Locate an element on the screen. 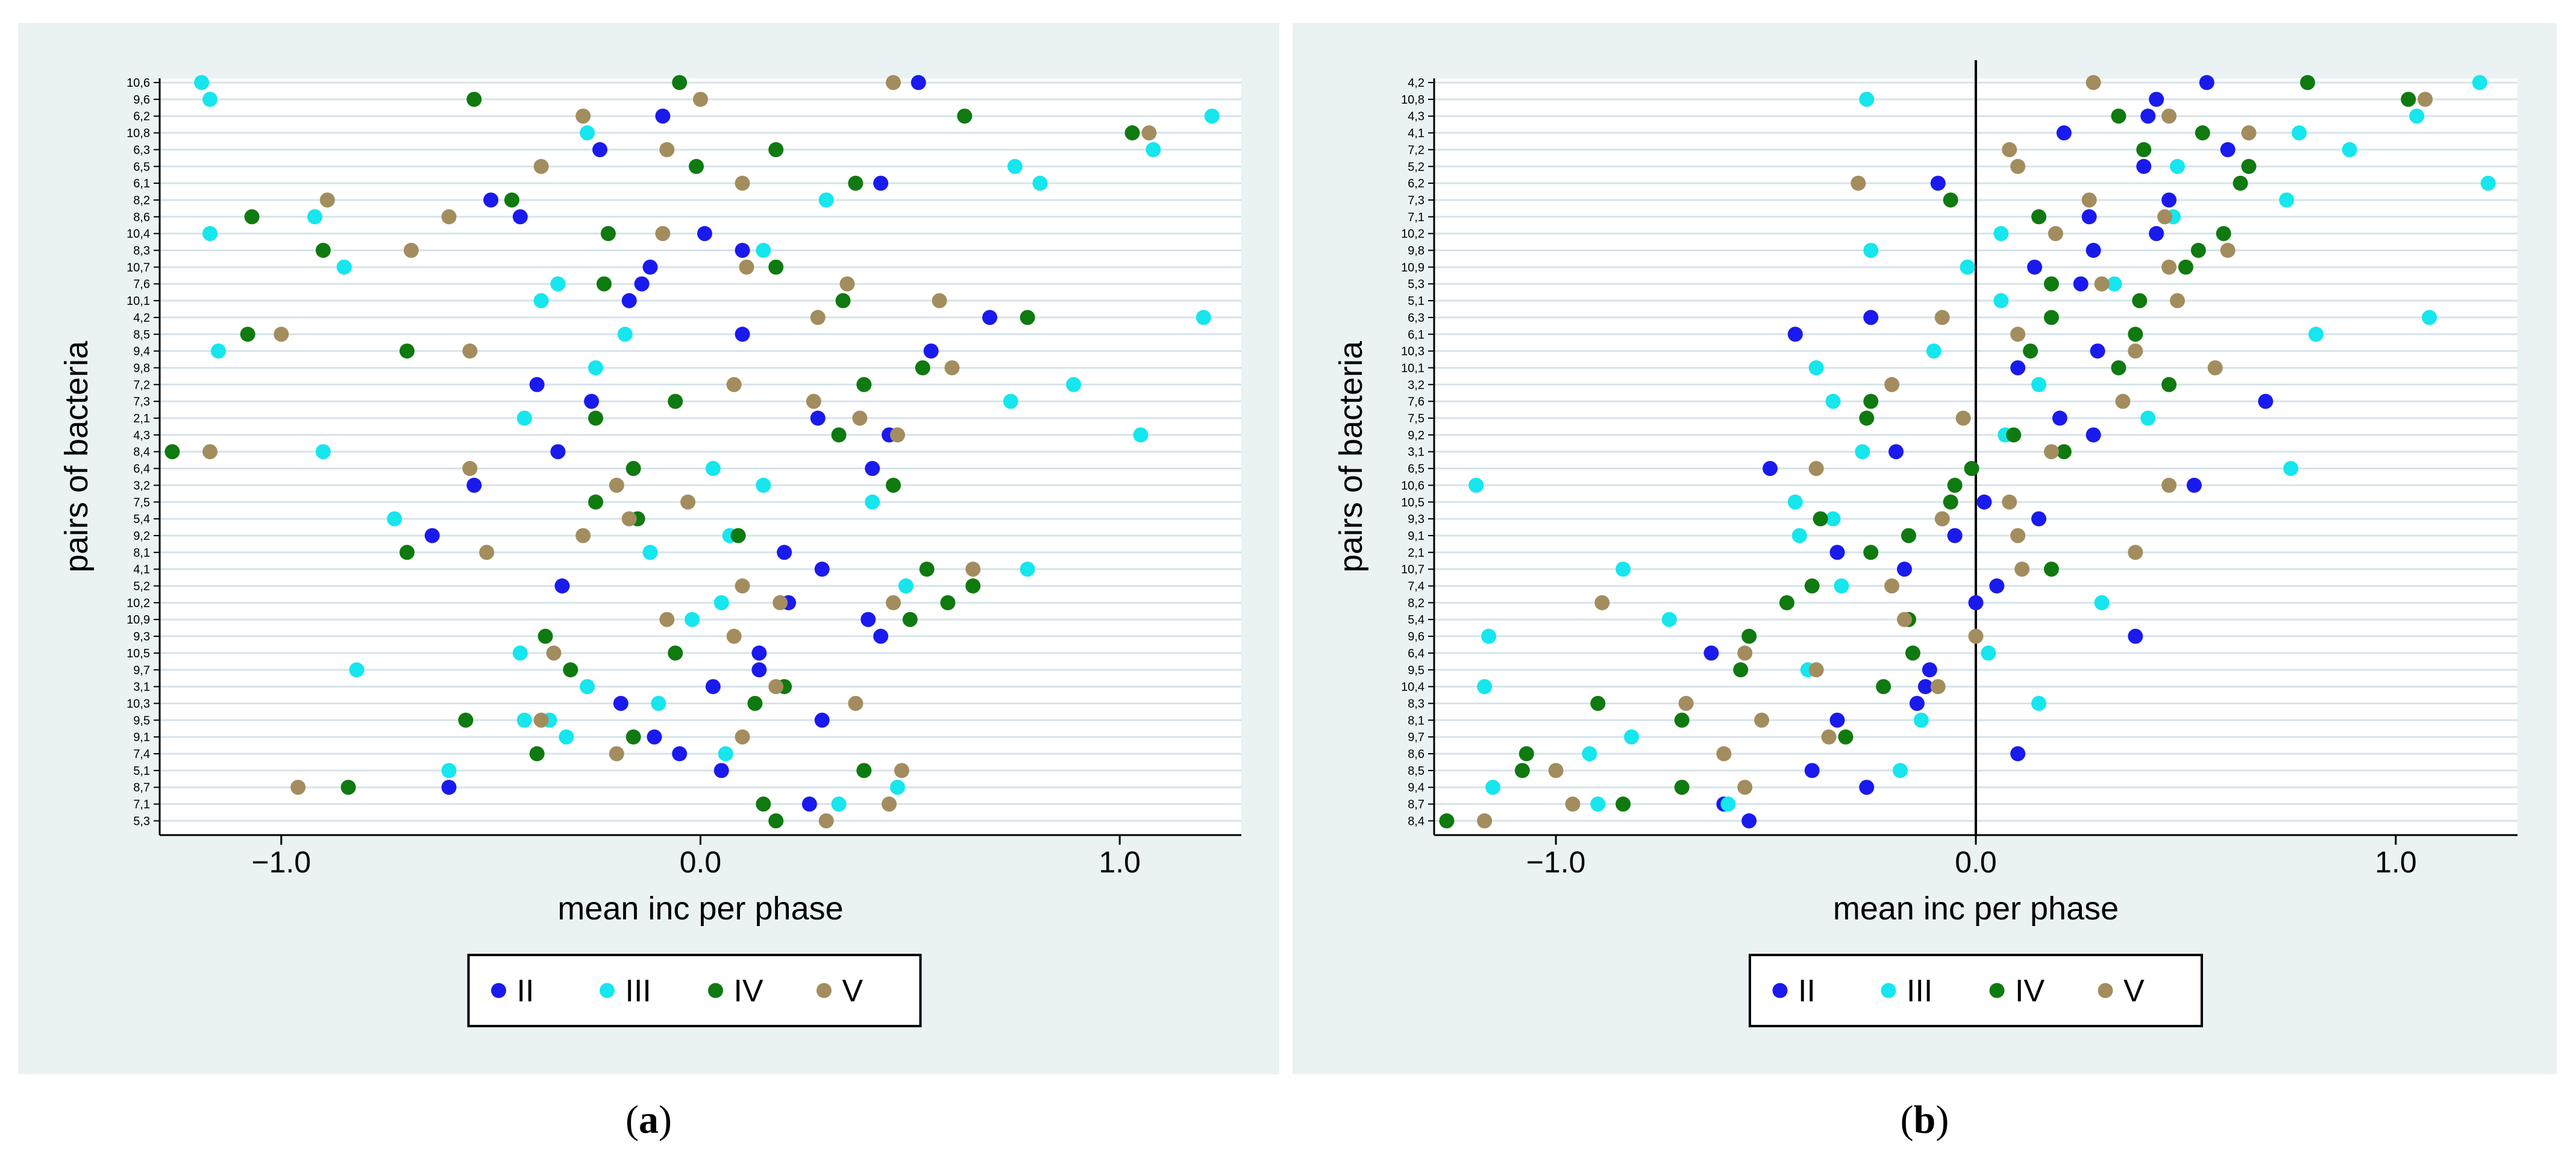 Image resolution: width=2576 pixels, height=1155 pixels. y-tick-label: 10,8 is located at coordinates (1412, 100).